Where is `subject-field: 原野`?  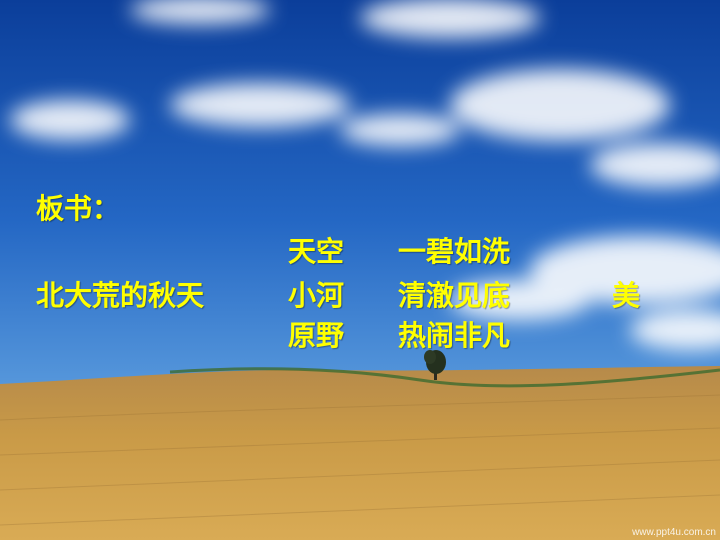 subject-field: 原野 is located at coordinates (316, 335).